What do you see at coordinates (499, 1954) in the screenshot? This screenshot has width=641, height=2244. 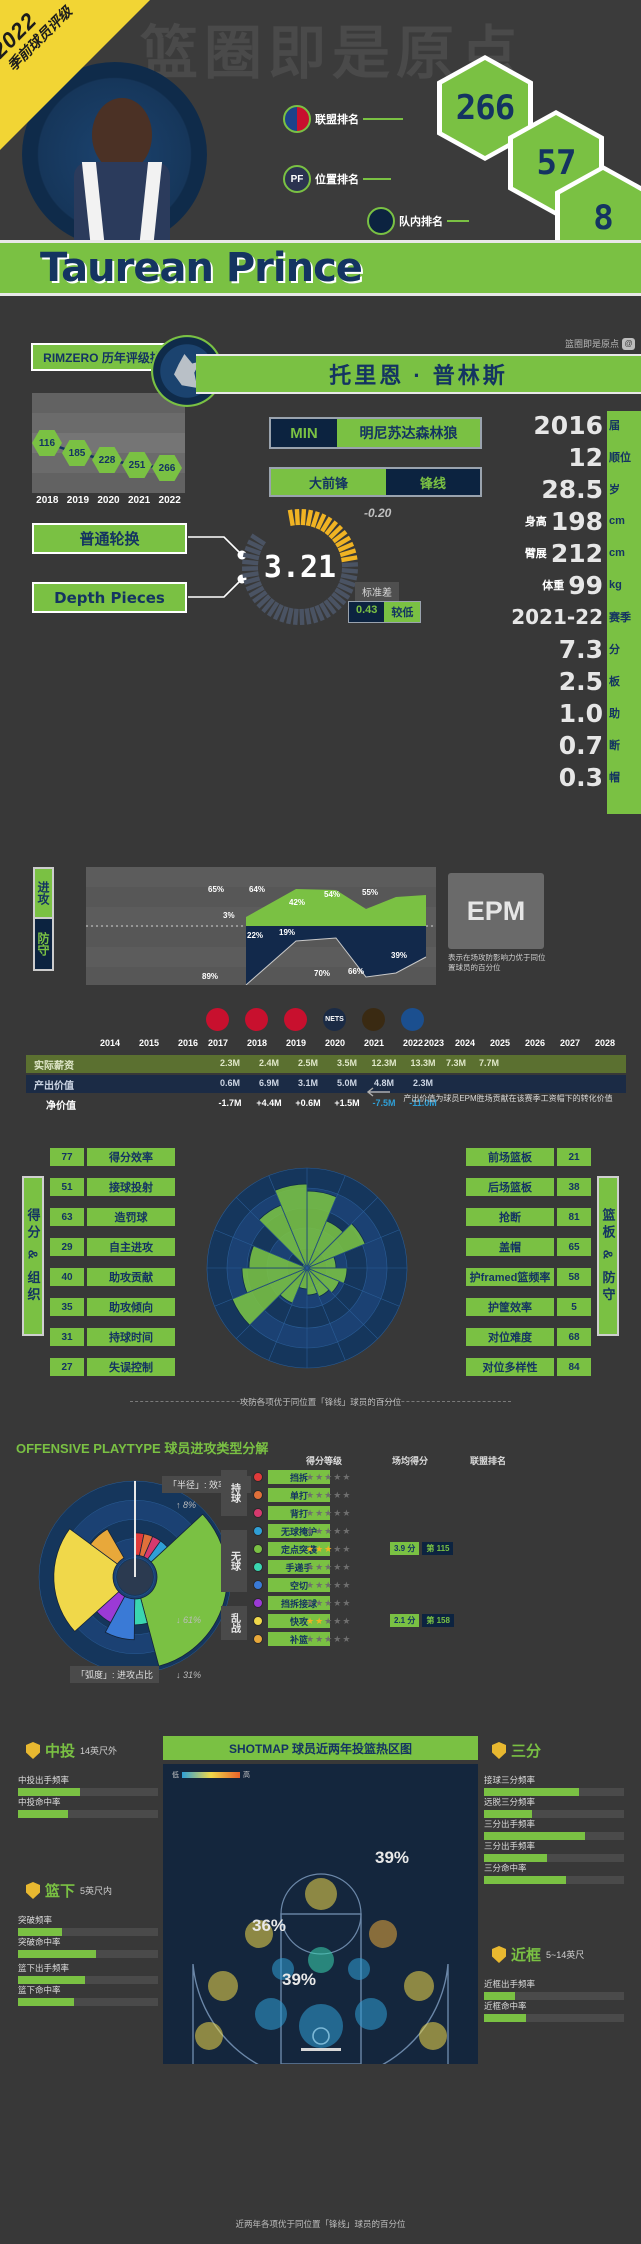 I see `shield-icon` at bounding box center [499, 1954].